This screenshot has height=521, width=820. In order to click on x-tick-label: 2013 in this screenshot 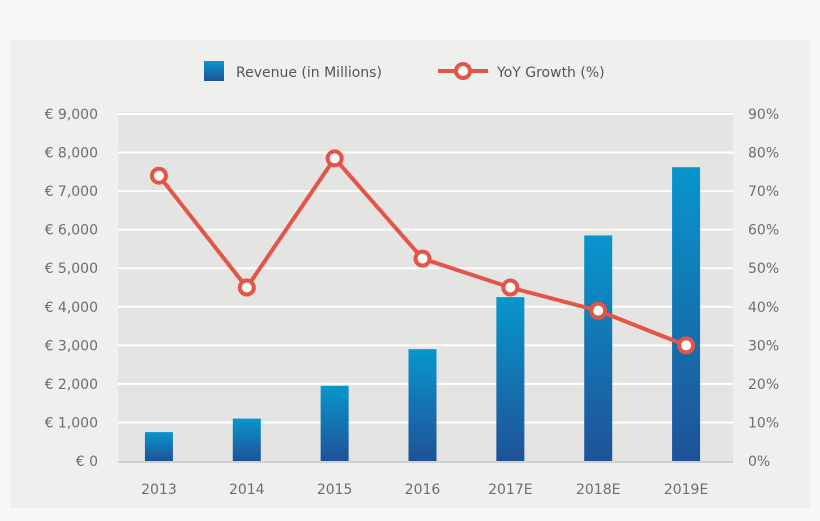, I will do `click(159, 490)`.